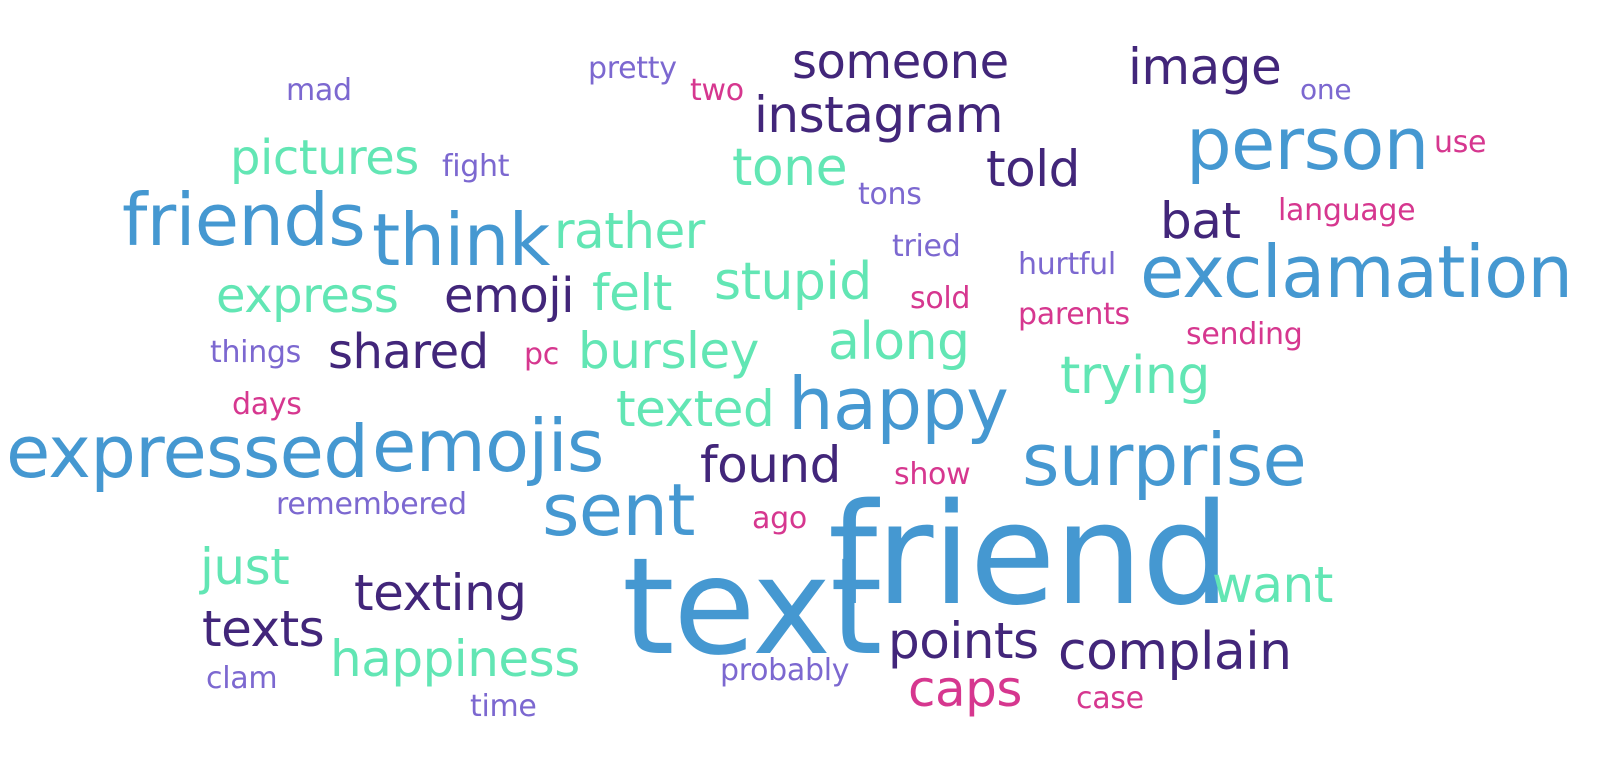  I want to click on word-want: want, so click(1272, 585).